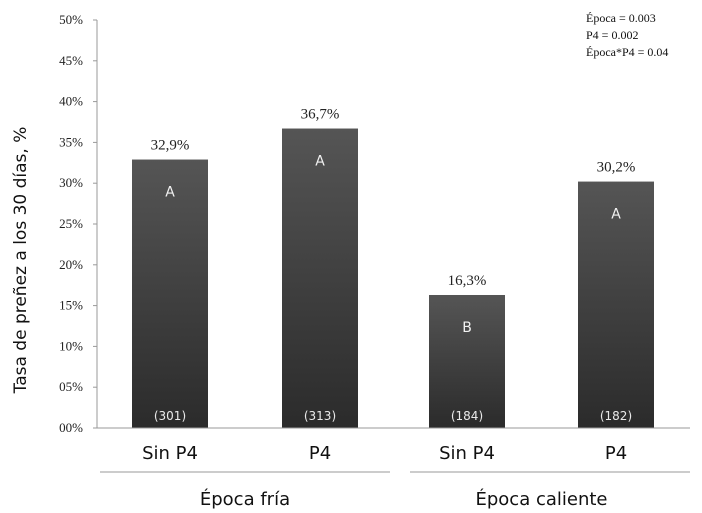 This screenshot has width=702, height=513. I want to click on y-tick-label: 20%, so click(71, 264).